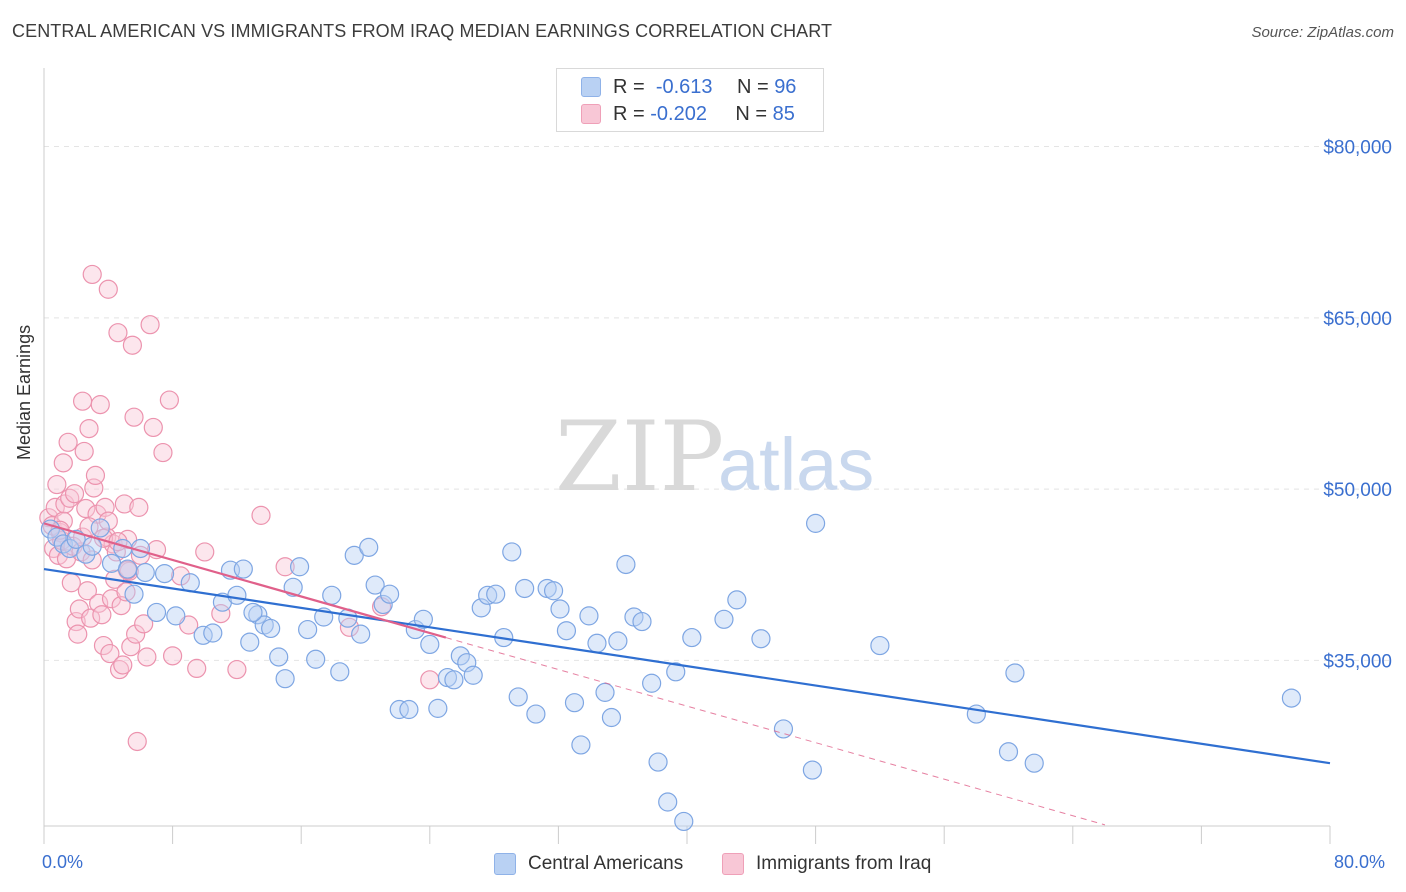 The width and height of the screenshot is (1406, 892). What do you see at coordinates (63, 862) in the screenshot?
I see `x-tick-min: 0.0%` at bounding box center [63, 862].